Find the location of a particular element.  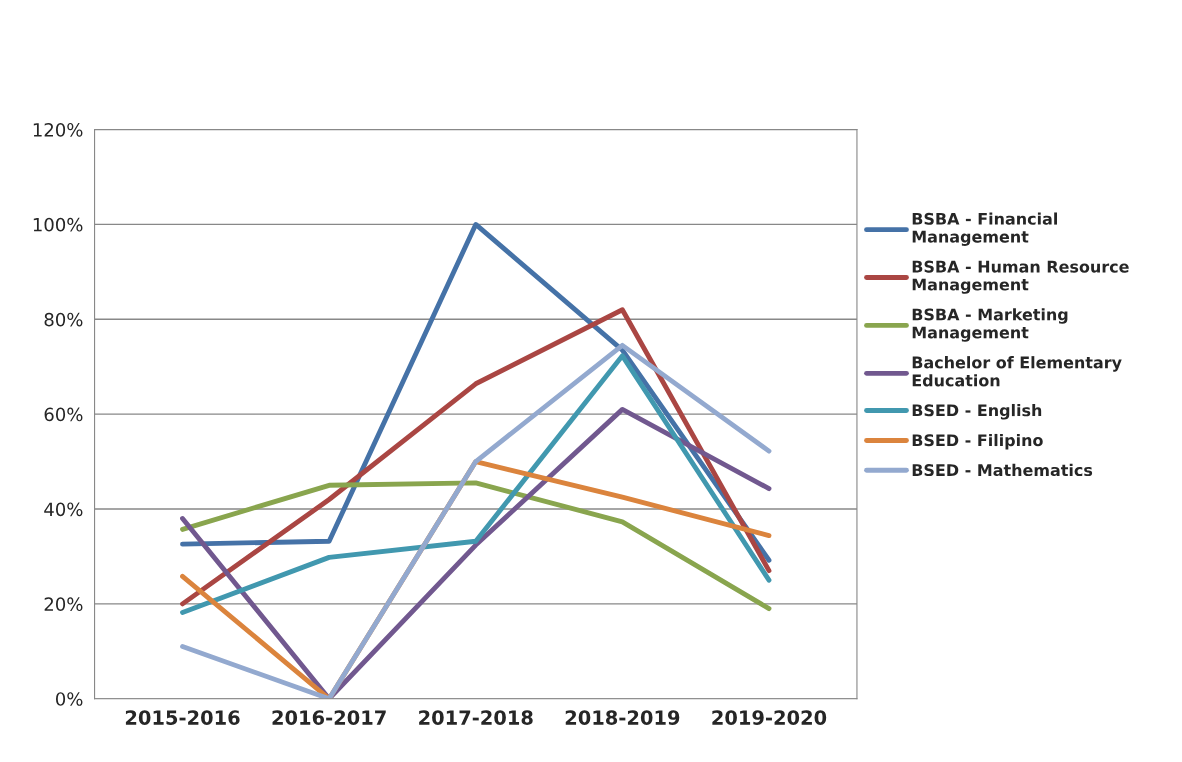

x-tick-label: 2015-2016 is located at coordinates (182, 717).